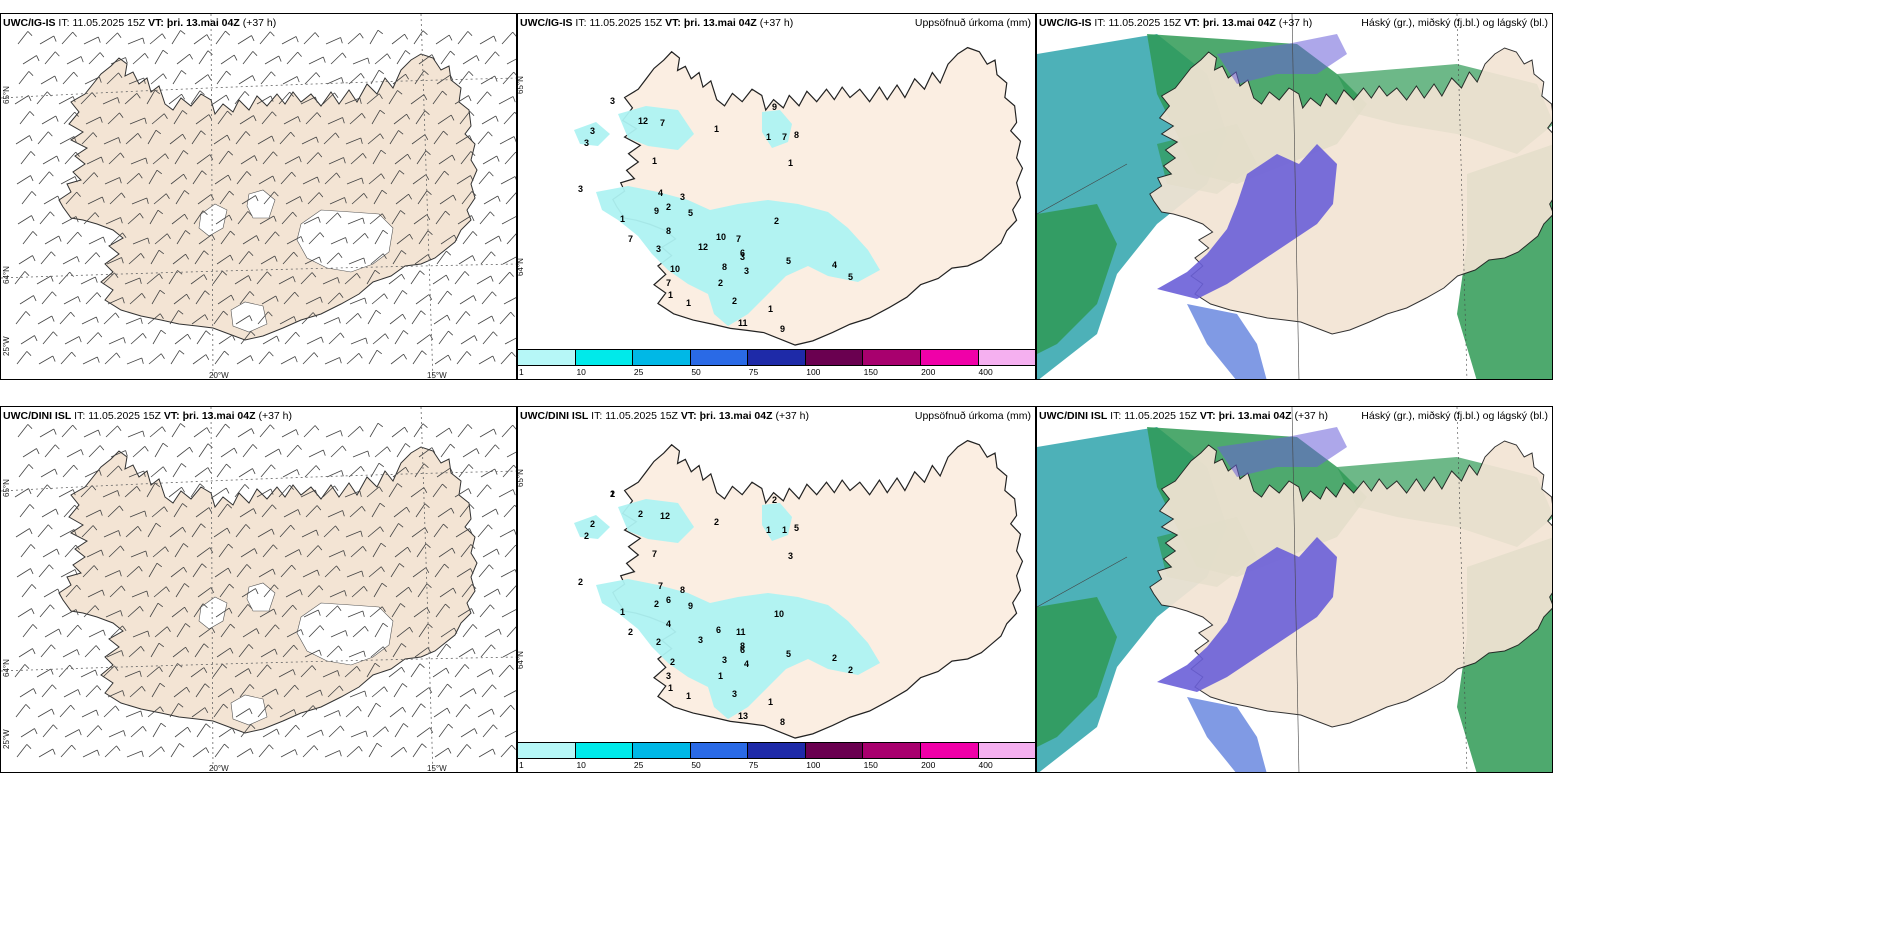 The image size is (1900, 950). Describe the element at coordinates (743, 323) in the screenshot. I see `precip-value: 11` at that location.